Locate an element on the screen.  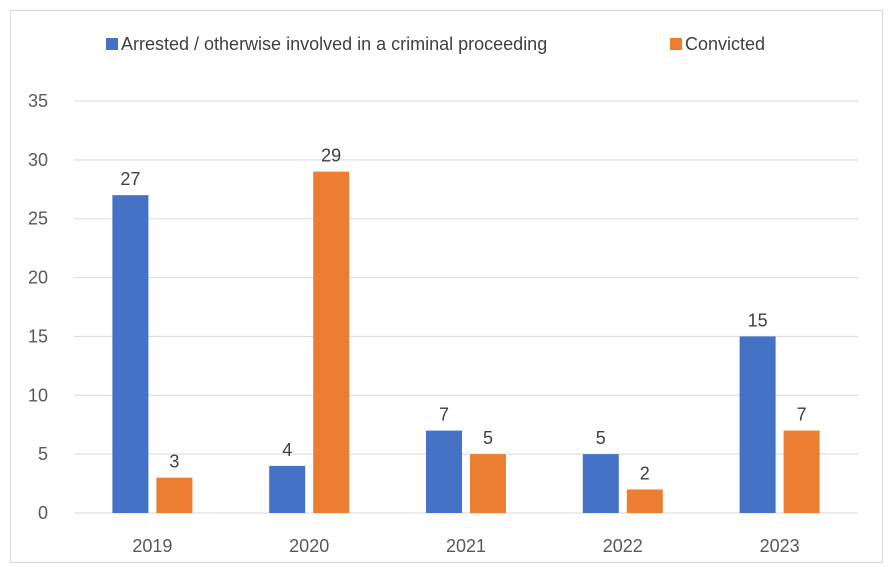
bar-arrested-2019 is located at coordinates (130, 354).